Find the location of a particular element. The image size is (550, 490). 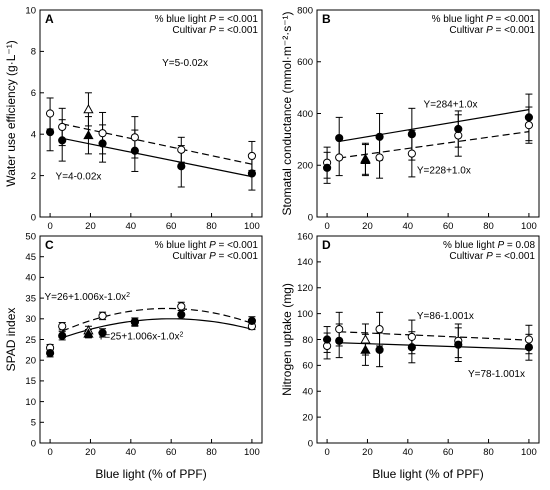

y-tick-label: 60 is located at coordinates (307, 366).